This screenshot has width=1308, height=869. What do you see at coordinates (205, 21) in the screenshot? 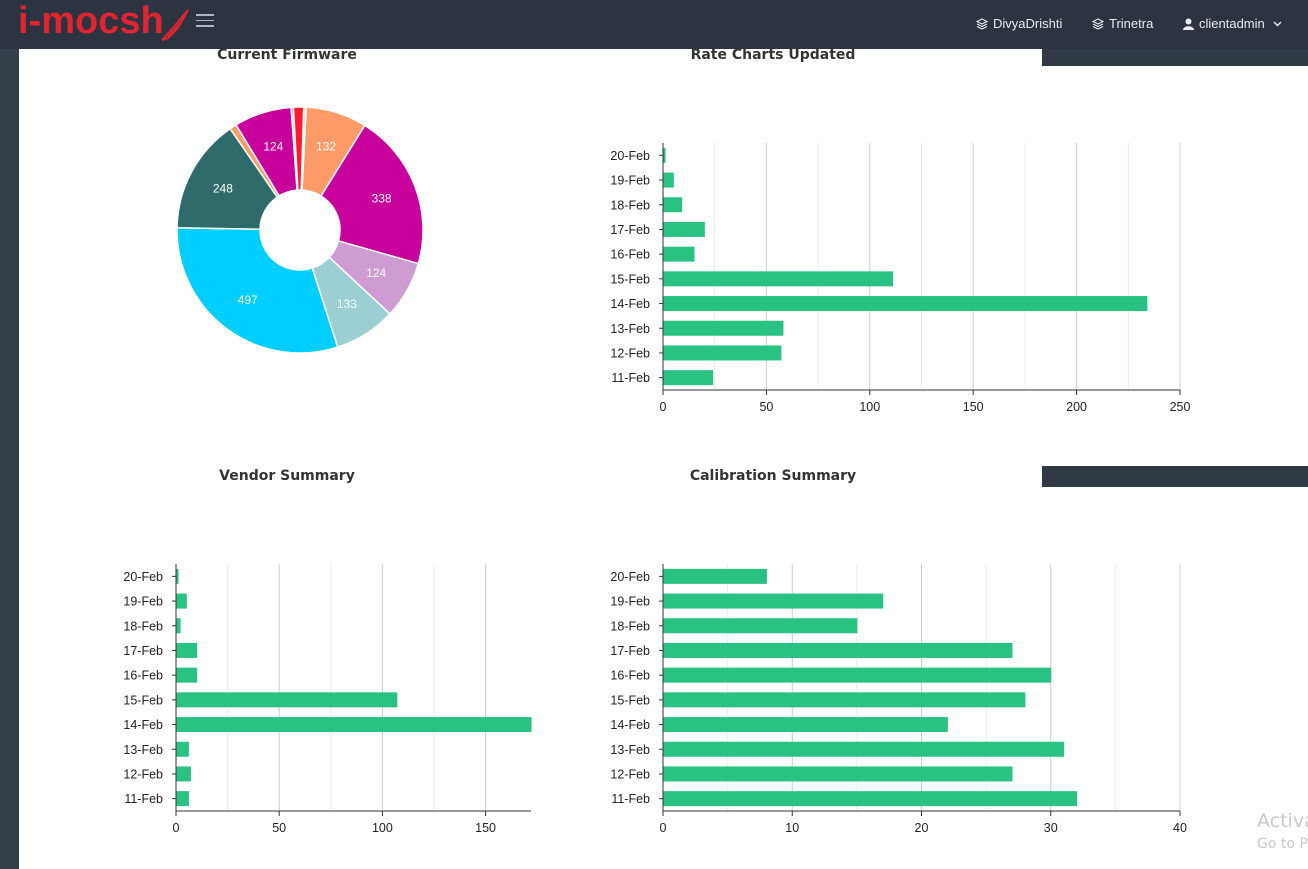
I see `menu-toggle-button` at bounding box center [205, 21].